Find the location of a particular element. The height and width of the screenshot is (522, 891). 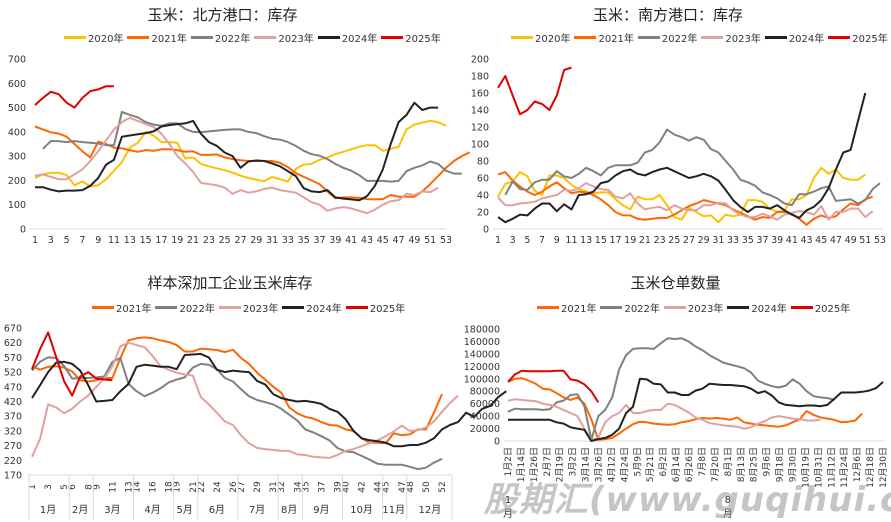

x-tick-label: 13 is located at coordinates (586, 240).